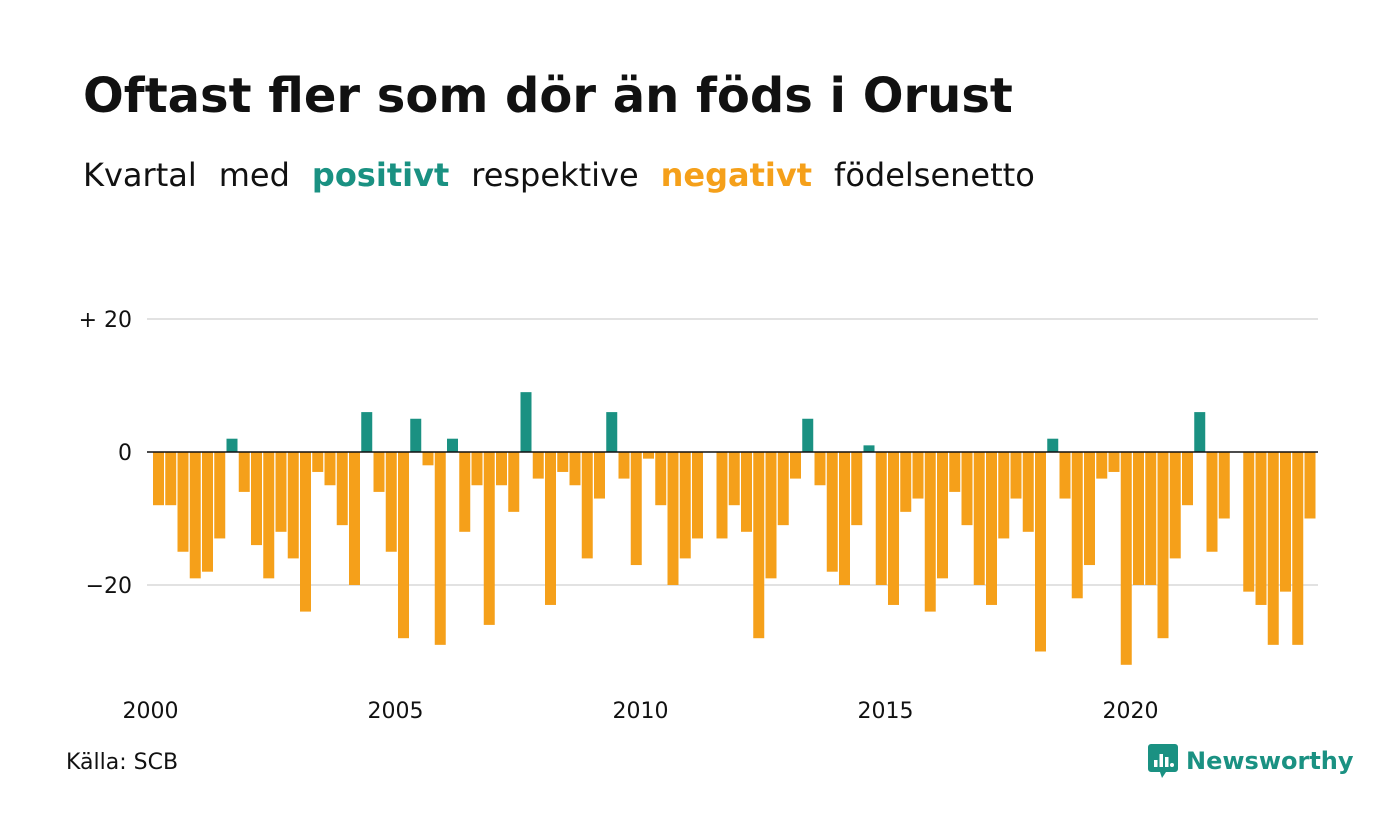 This screenshot has height=840, width=1400. Describe the element at coordinates (548, 96) in the screenshot. I see `chart-title: Oftast fler som dör än föds i Orust` at that location.